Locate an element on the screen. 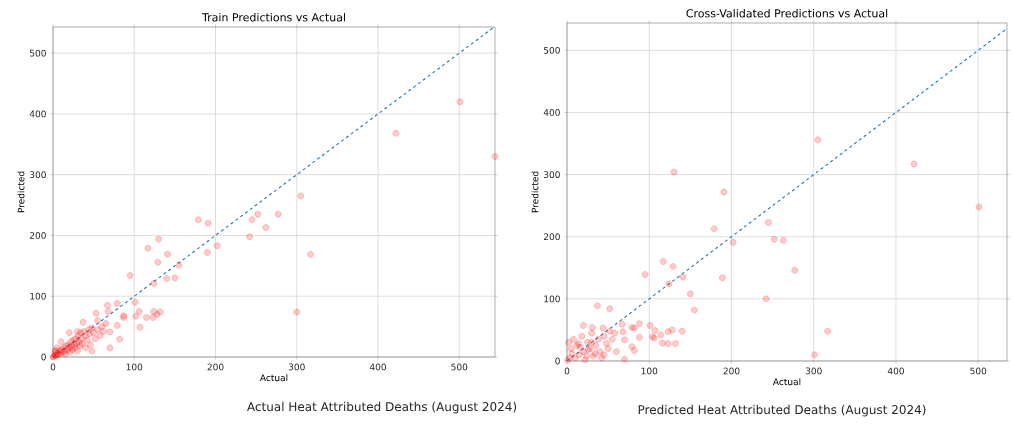  chart-title: Cross-Validated Predictions vs Actual is located at coordinates (787, 13).